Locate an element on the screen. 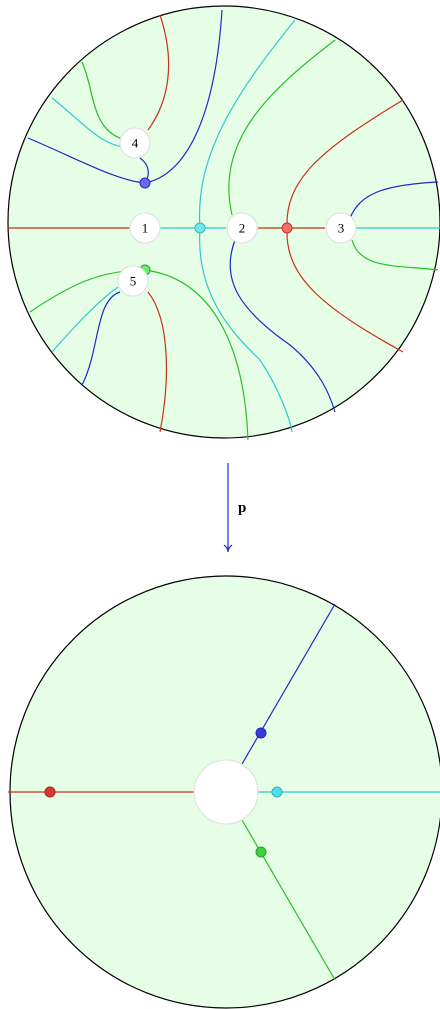  node: 4 is located at coordinates (135, 143).